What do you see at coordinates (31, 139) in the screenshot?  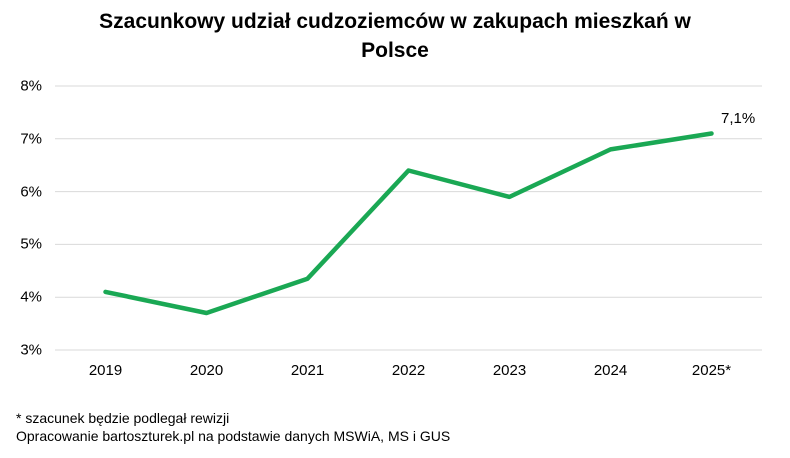 I see `y-axis-label: 7%` at bounding box center [31, 139].